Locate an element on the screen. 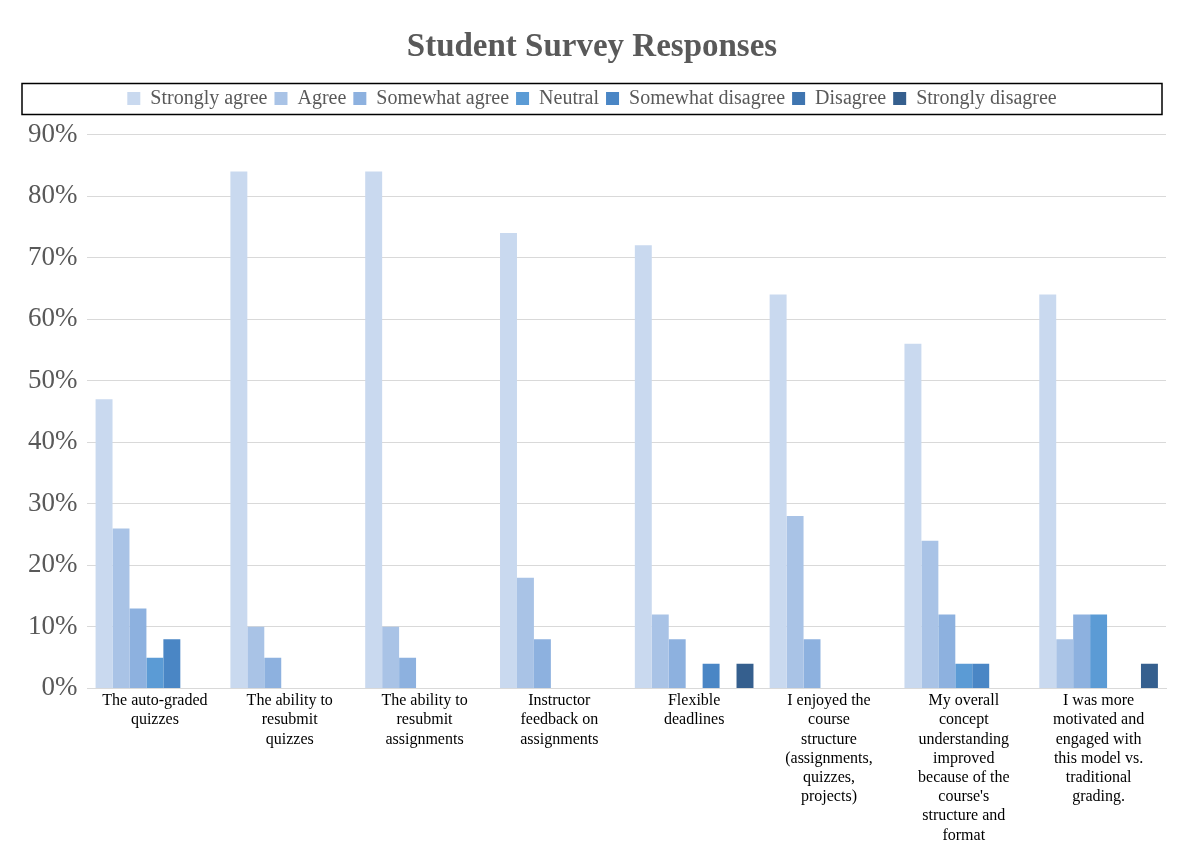 Image resolution: width=1184 pixels, height=860 pixels. x-tick-label: I was more motivated and engaged with this model vs. traditional grading. is located at coordinates (1099, 748).